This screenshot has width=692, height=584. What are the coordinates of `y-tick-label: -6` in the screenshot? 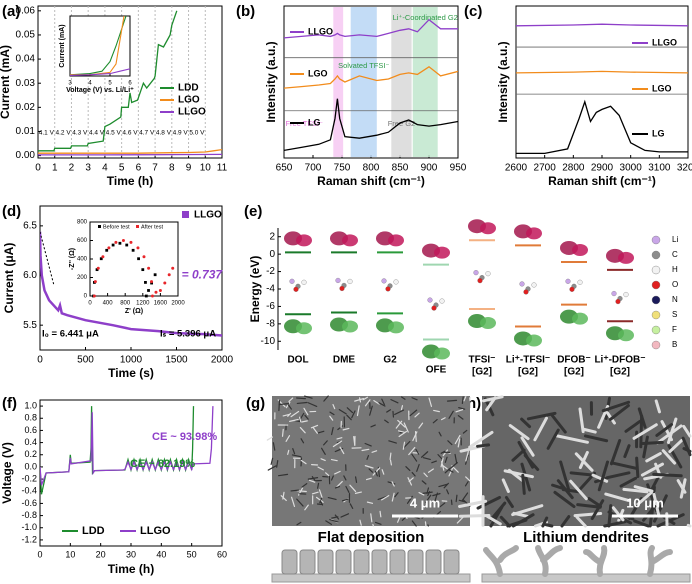 It's located at (270, 306).